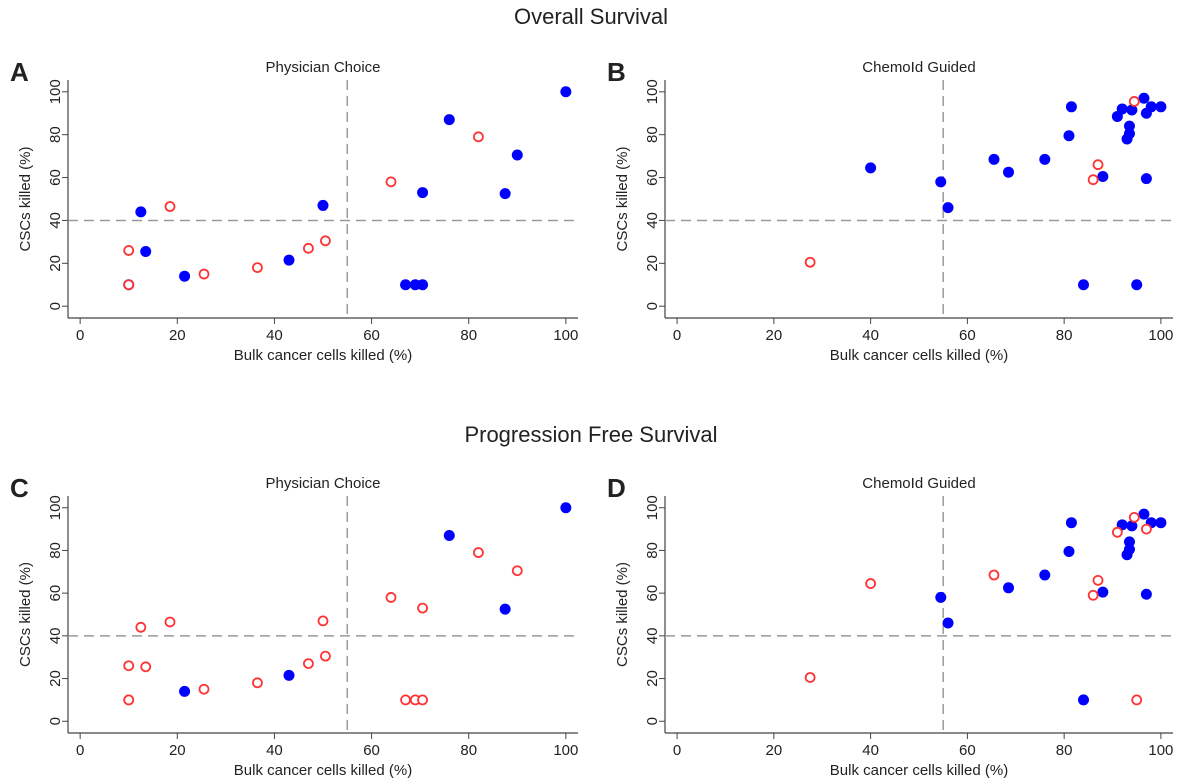  I want to click on panel-letter: D, so click(616, 488).